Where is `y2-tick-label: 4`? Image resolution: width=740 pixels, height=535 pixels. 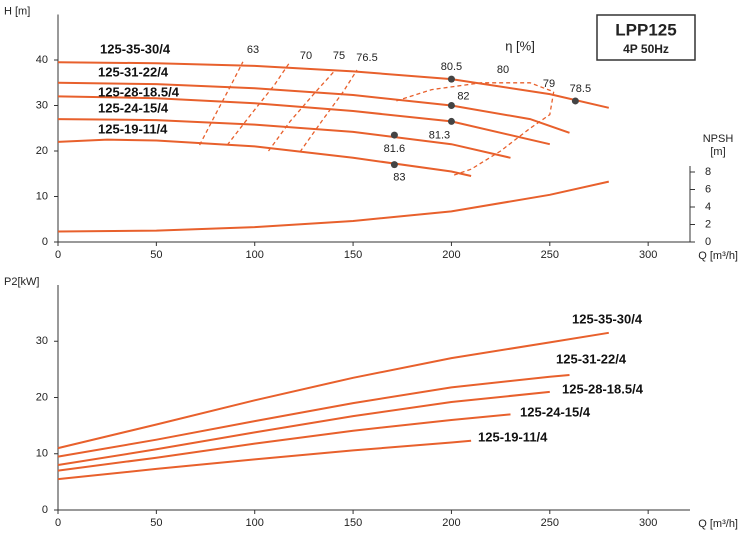
y2-tick-label: 4 is located at coordinates (708, 207).